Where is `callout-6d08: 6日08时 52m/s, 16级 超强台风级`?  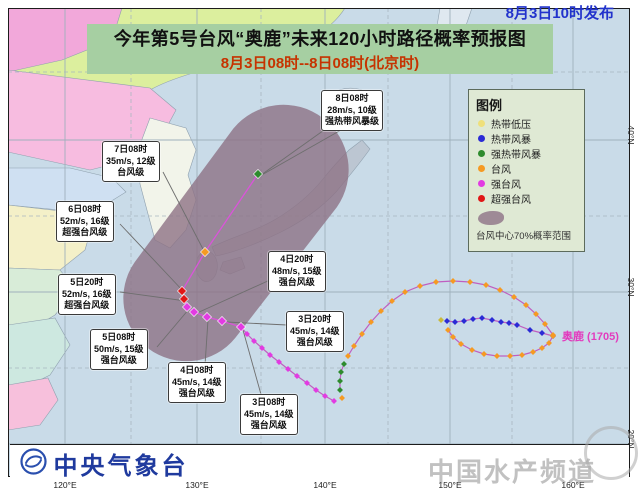 callout-6d08: 6日08时 52m/s, 16级 超强台风级 is located at coordinates (85, 221).